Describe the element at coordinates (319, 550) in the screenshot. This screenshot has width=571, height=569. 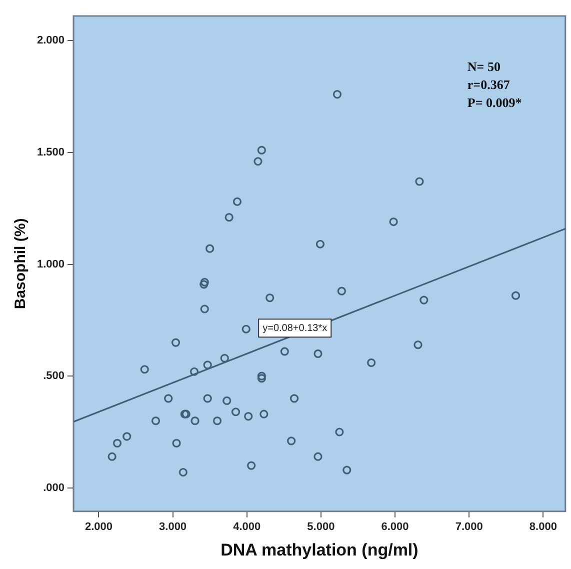
I see `x-axis-title: DNA mathylation (ng/ml)` at that location.